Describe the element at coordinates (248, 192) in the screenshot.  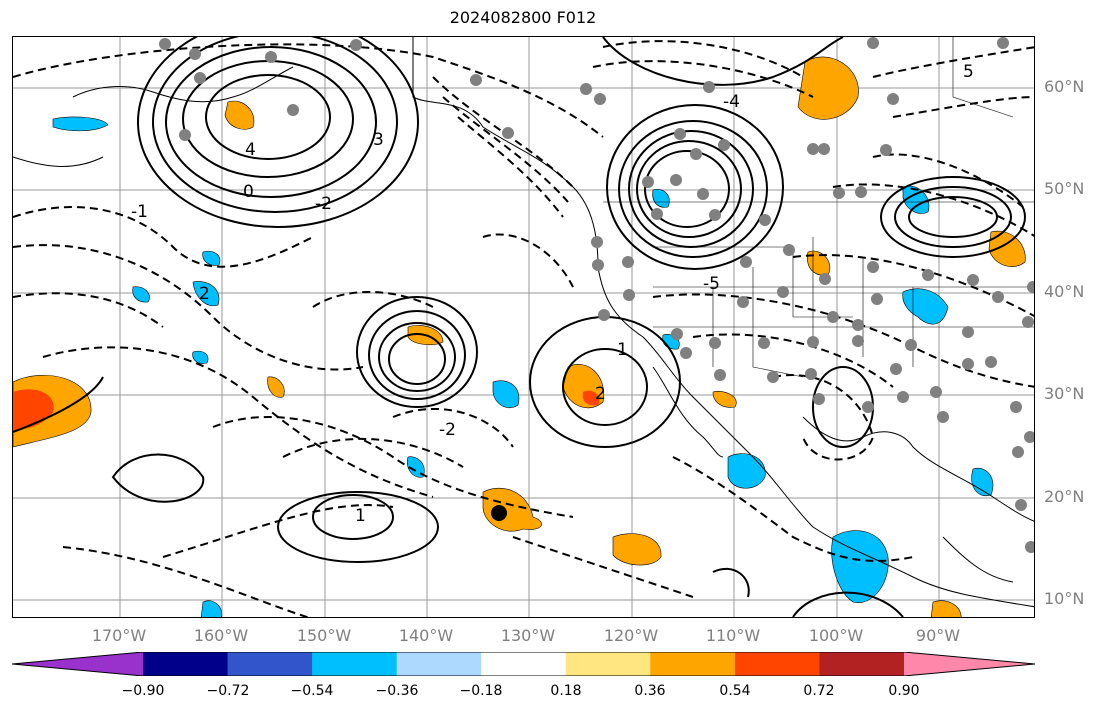
I see `contour-label: 0` at that location.